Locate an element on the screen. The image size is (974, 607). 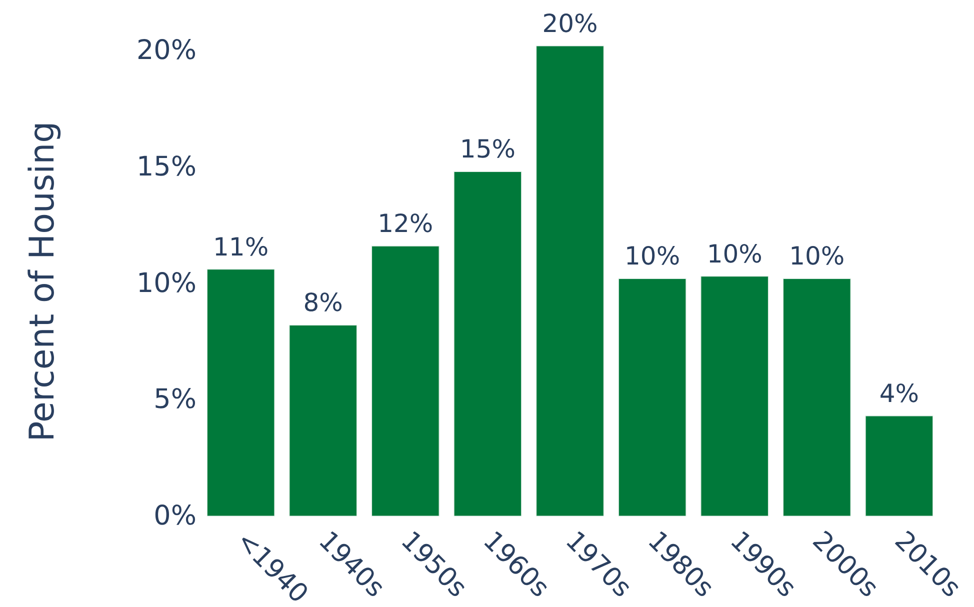
data-label: 12% is located at coordinates (406, 223).